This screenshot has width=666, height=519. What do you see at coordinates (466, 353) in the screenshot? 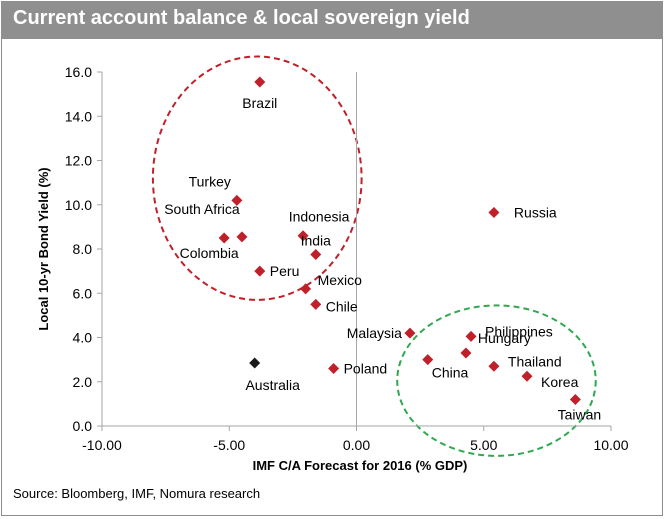
I see `point-hungary` at bounding box center [466, 353].